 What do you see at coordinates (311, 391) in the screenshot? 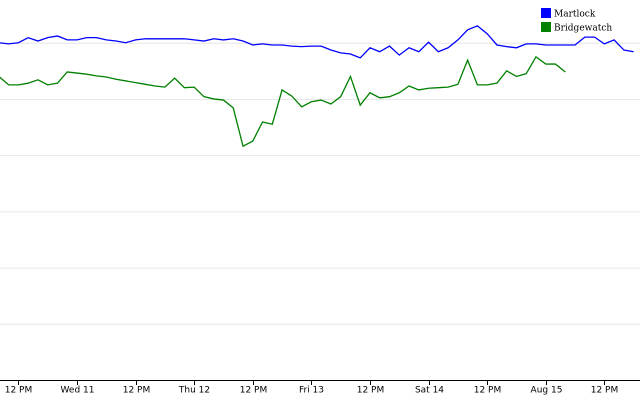
I see `x-tick-label: Fri 13` at bounding box center [311, 391].